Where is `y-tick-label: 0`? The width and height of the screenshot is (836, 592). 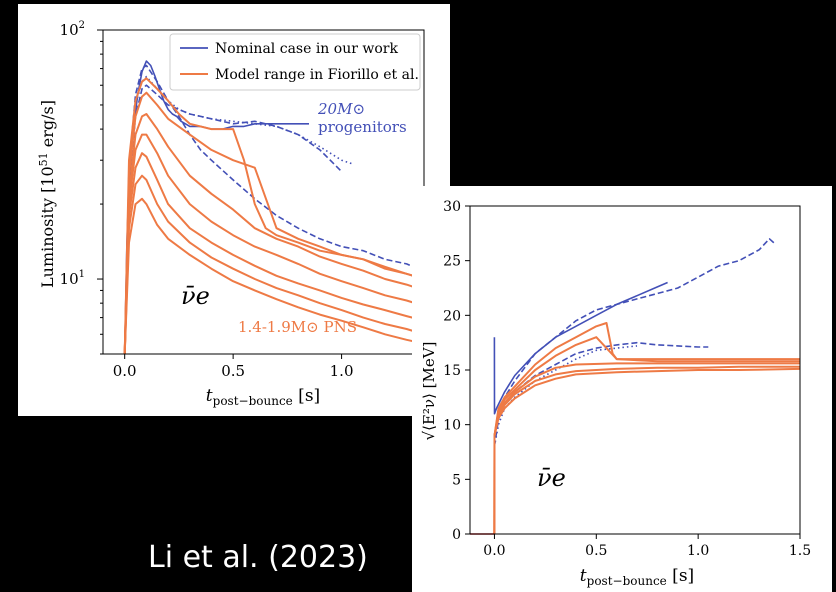 y-tick-label: 0 is located at coordinates (456, 535).